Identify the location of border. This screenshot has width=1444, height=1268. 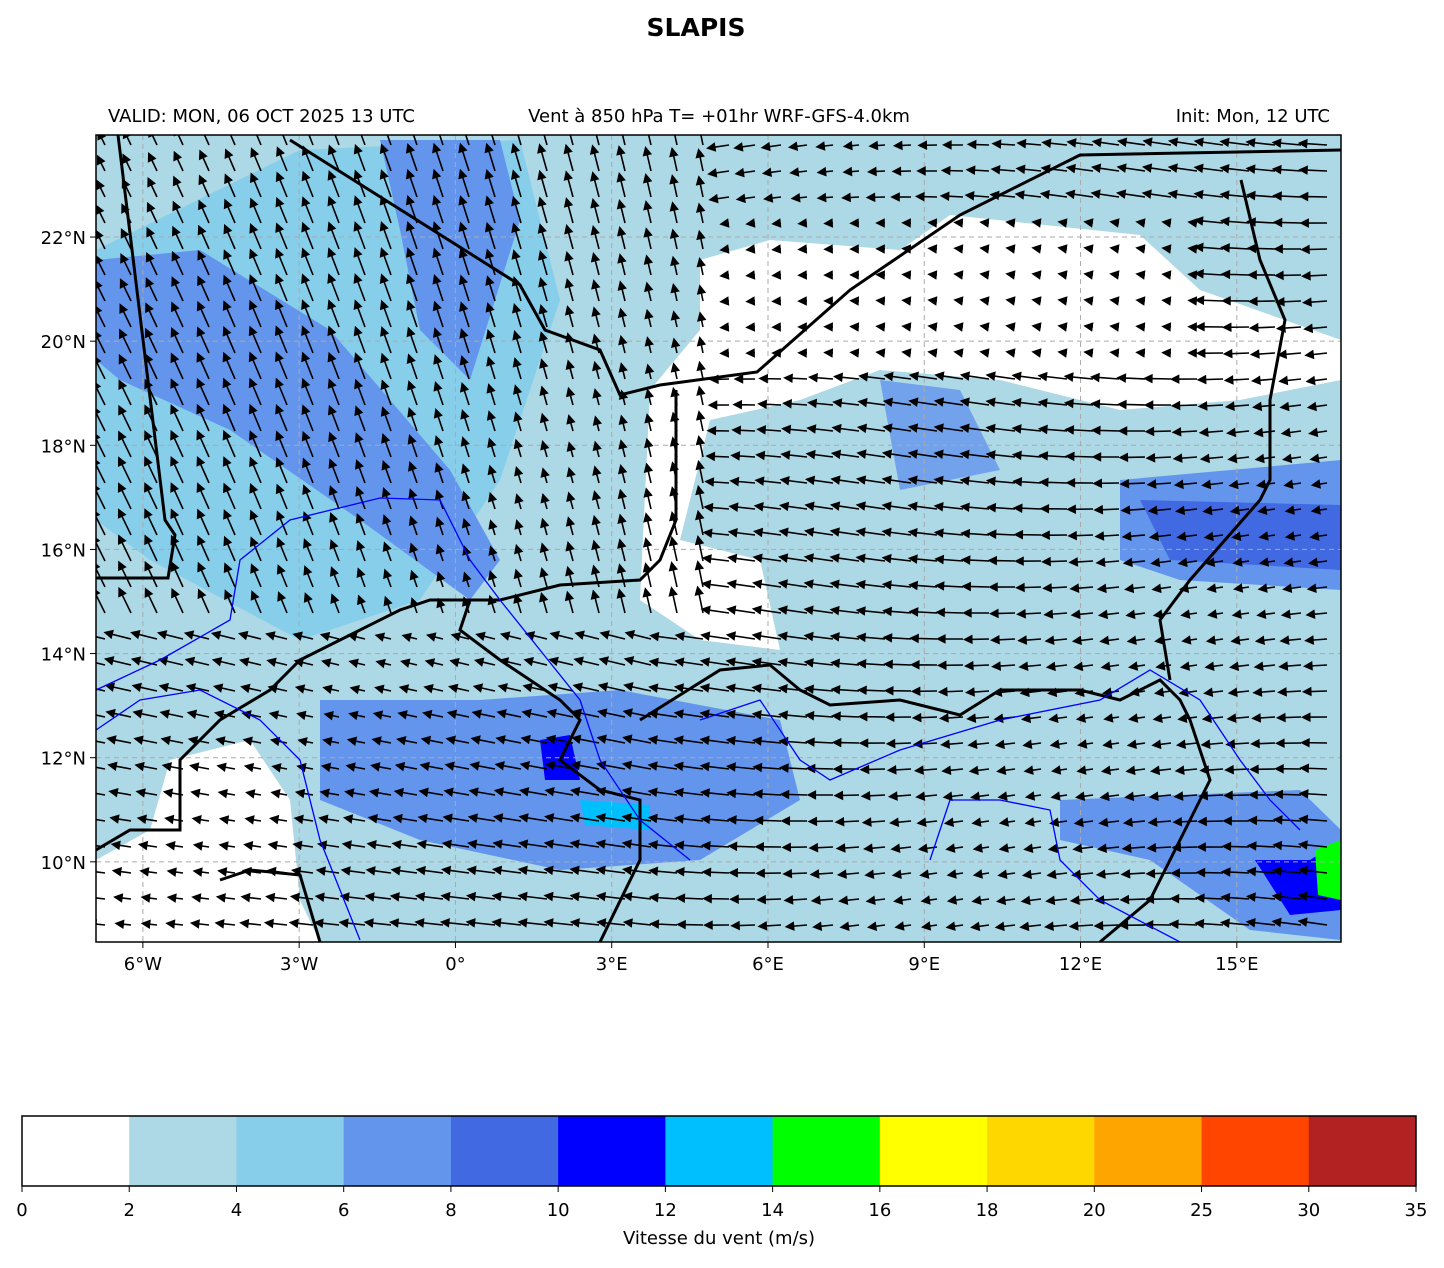
(1222, 430).